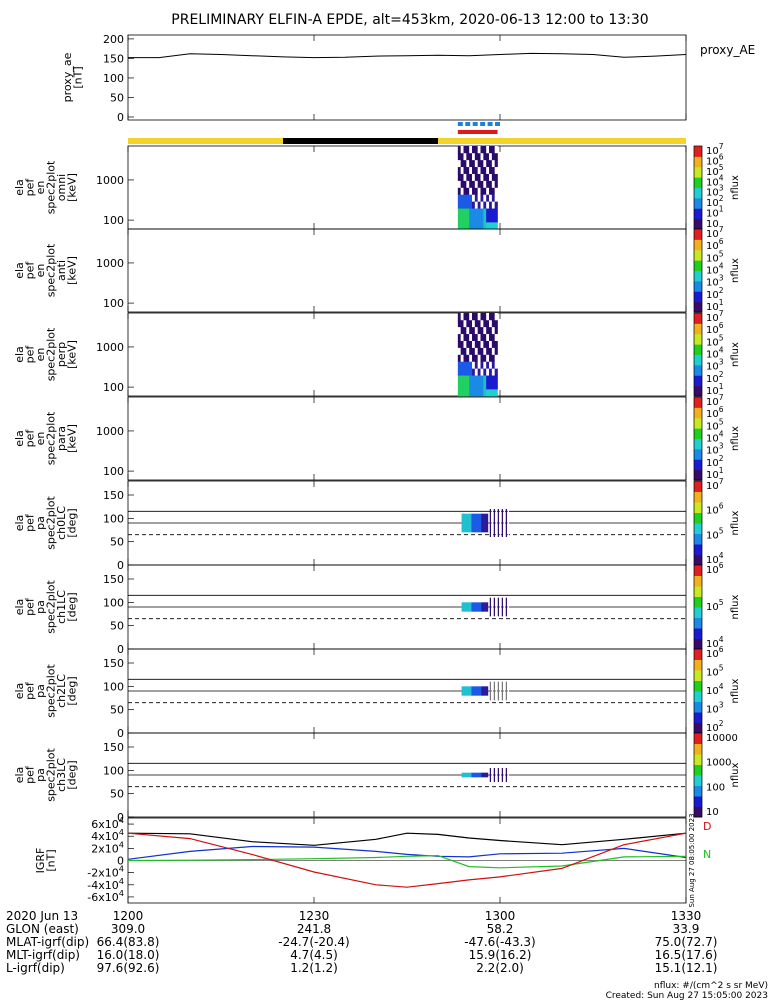  Describe the element at coordinates (35, 968) in the screenshot. I see `footer-row-label: L-igrf(dip)` at that location.